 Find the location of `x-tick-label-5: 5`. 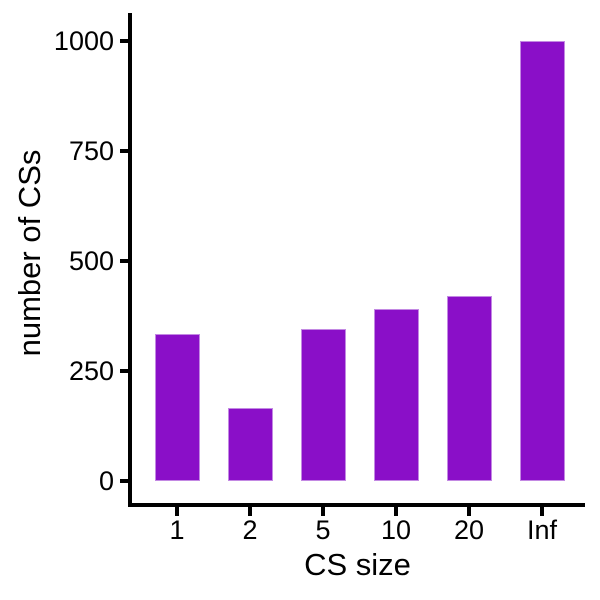

x-tick-label-5: 5 is located at coordinates (323, 530).